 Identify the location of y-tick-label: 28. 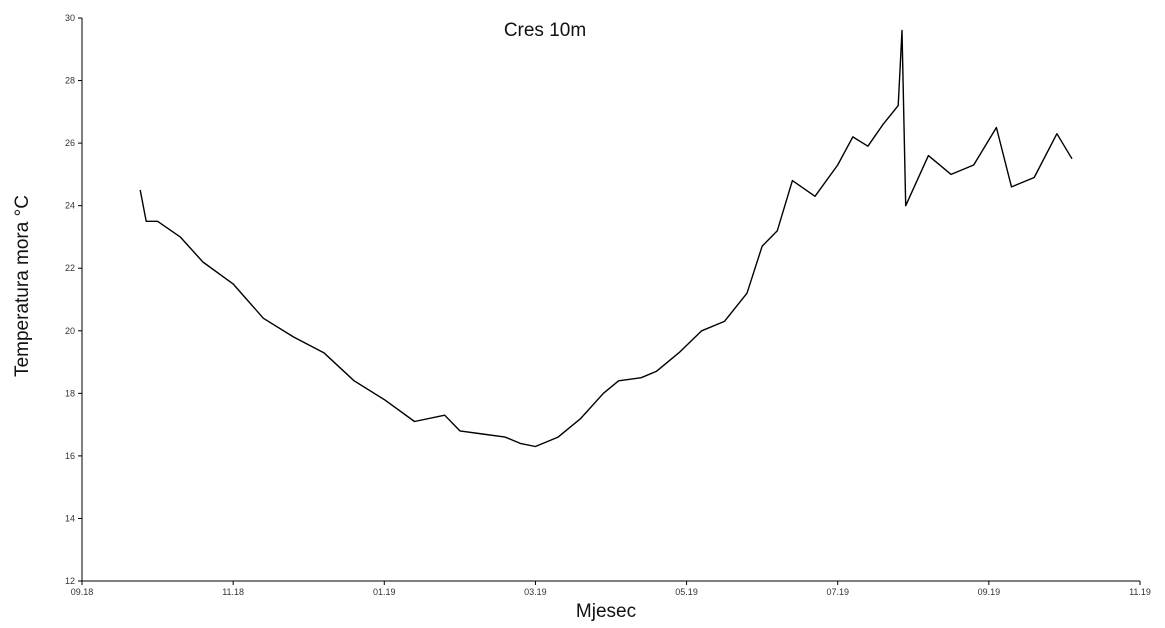
(70, 81).